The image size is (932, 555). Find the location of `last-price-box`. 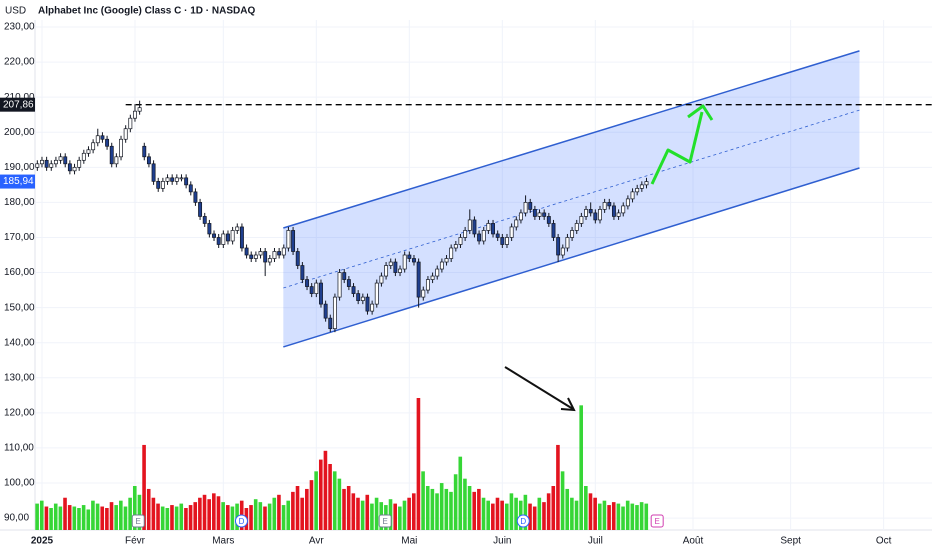

last-price-box is located at coordinates (17, 181).